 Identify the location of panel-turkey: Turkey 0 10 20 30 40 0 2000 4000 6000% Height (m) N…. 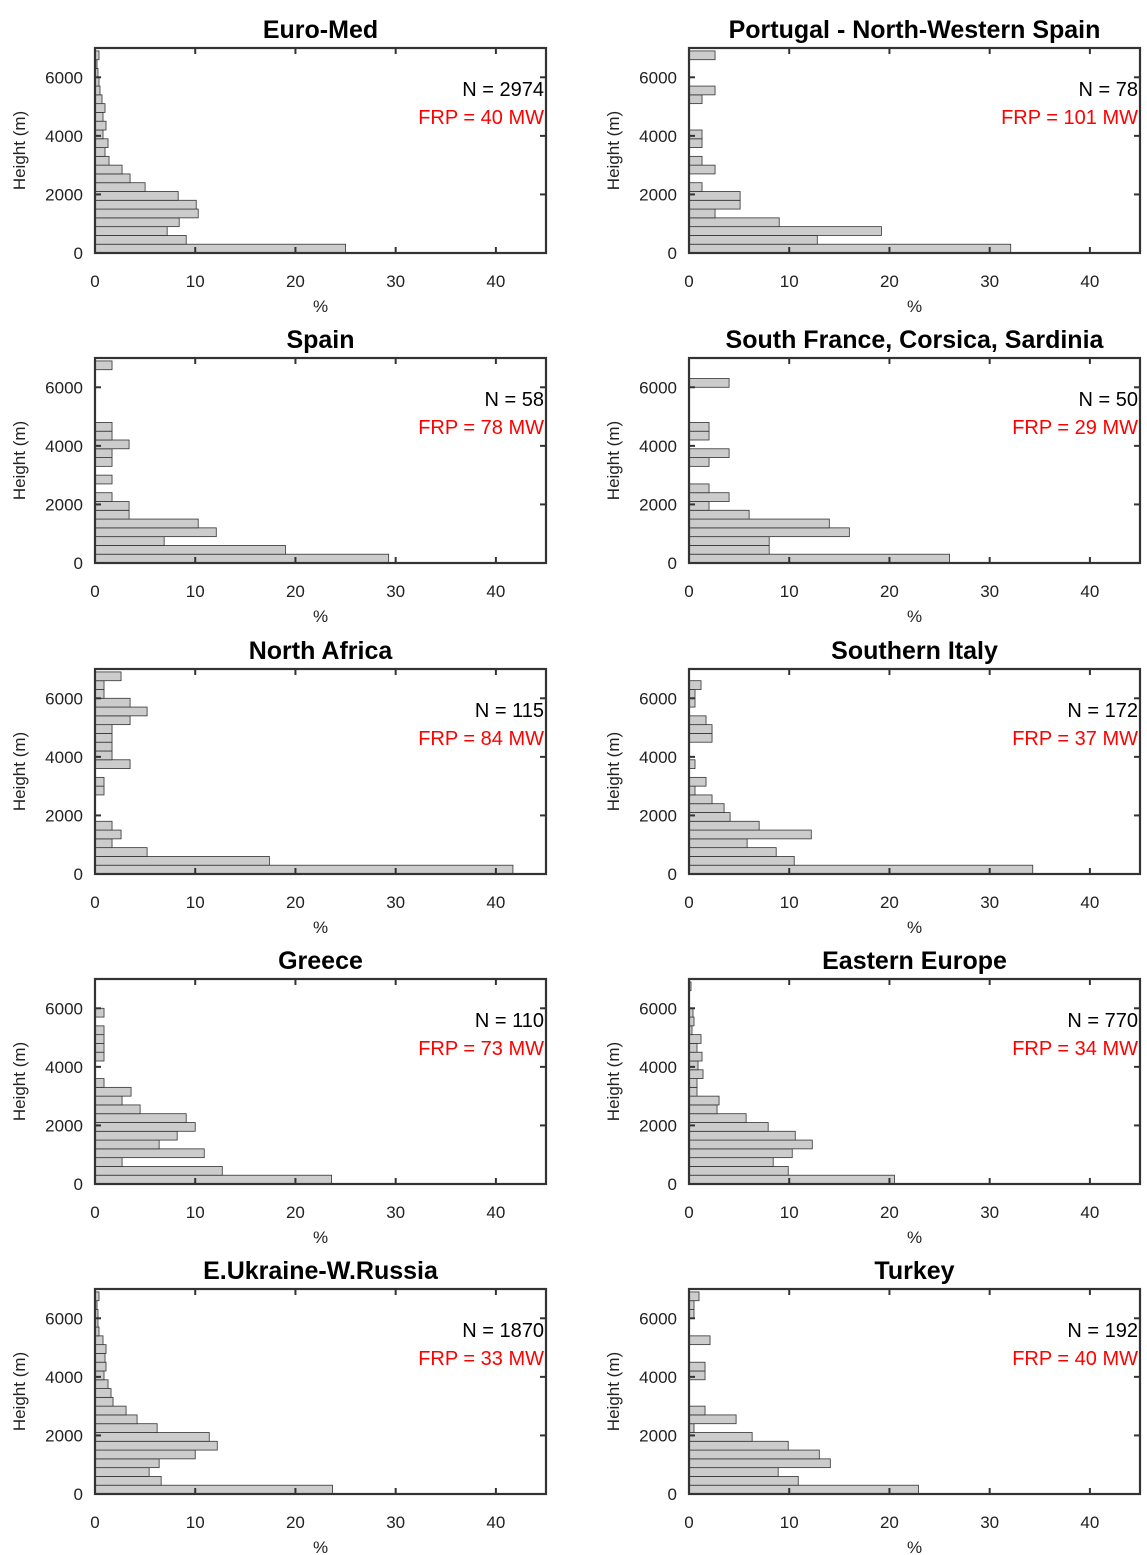
(873, 1406).